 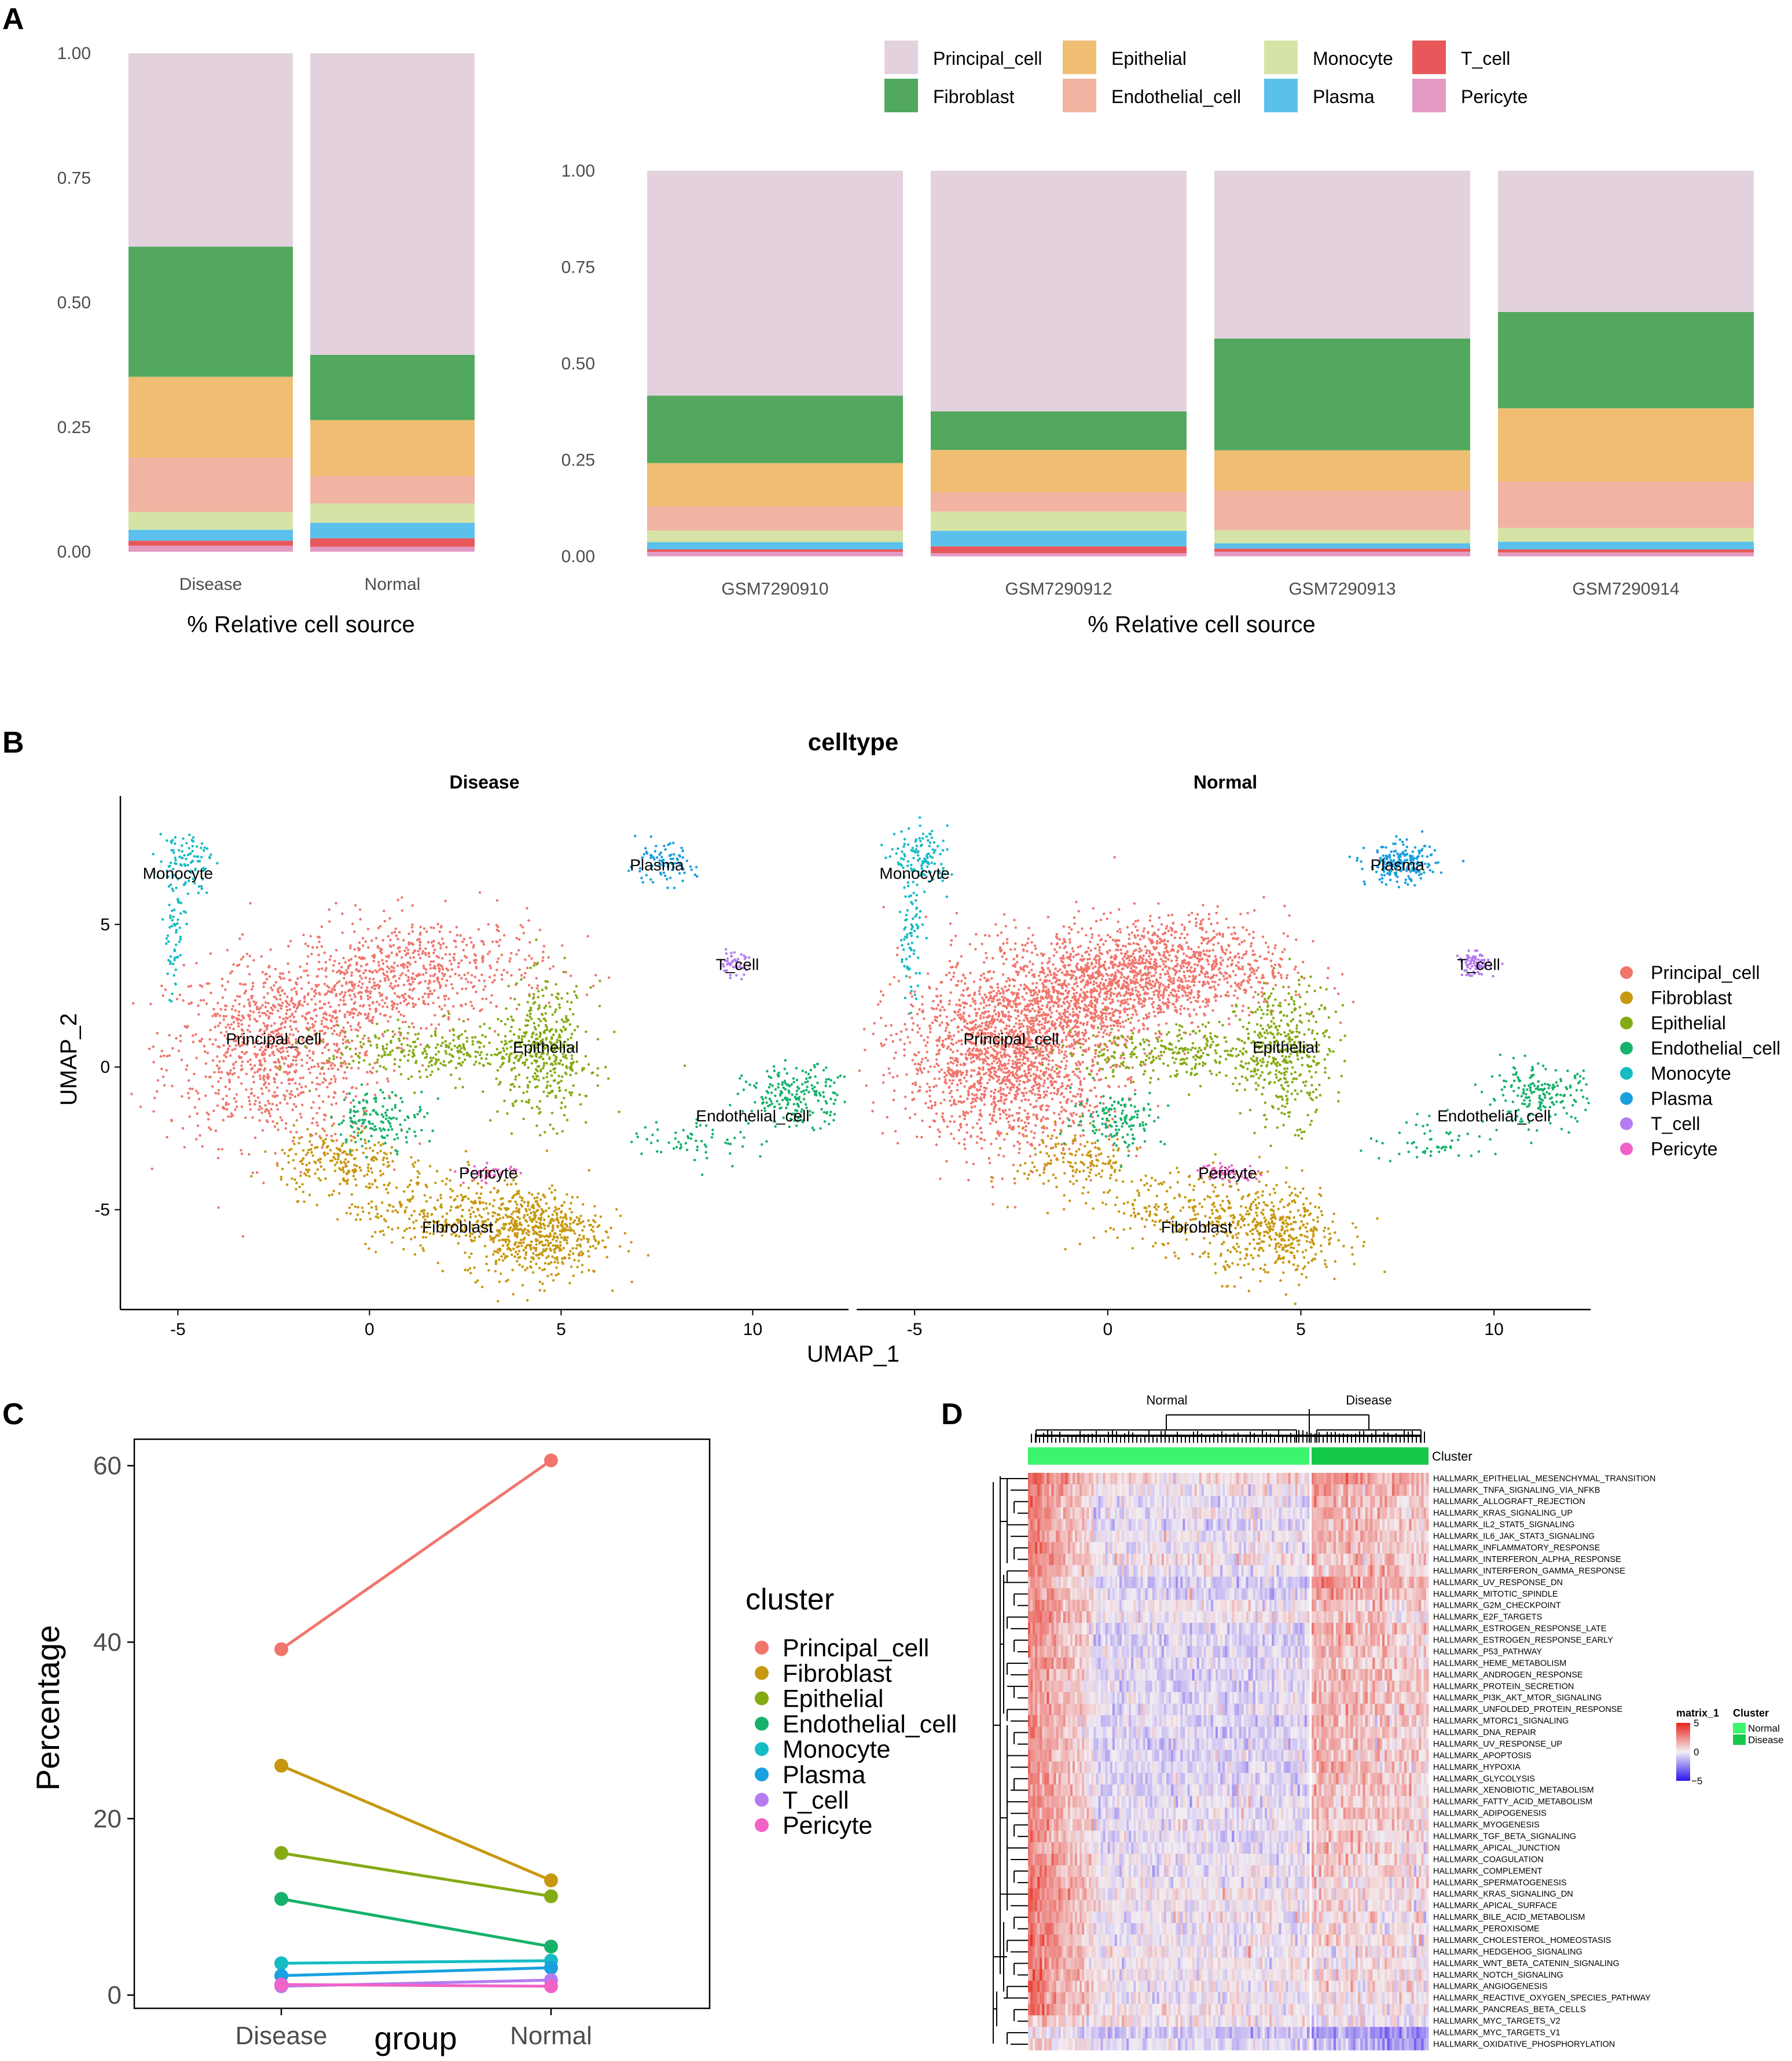 What do you see at coordinates (790, 1599) in the screenshot?
I see `legend-title: cluster` at bounding box center [790, 1599].